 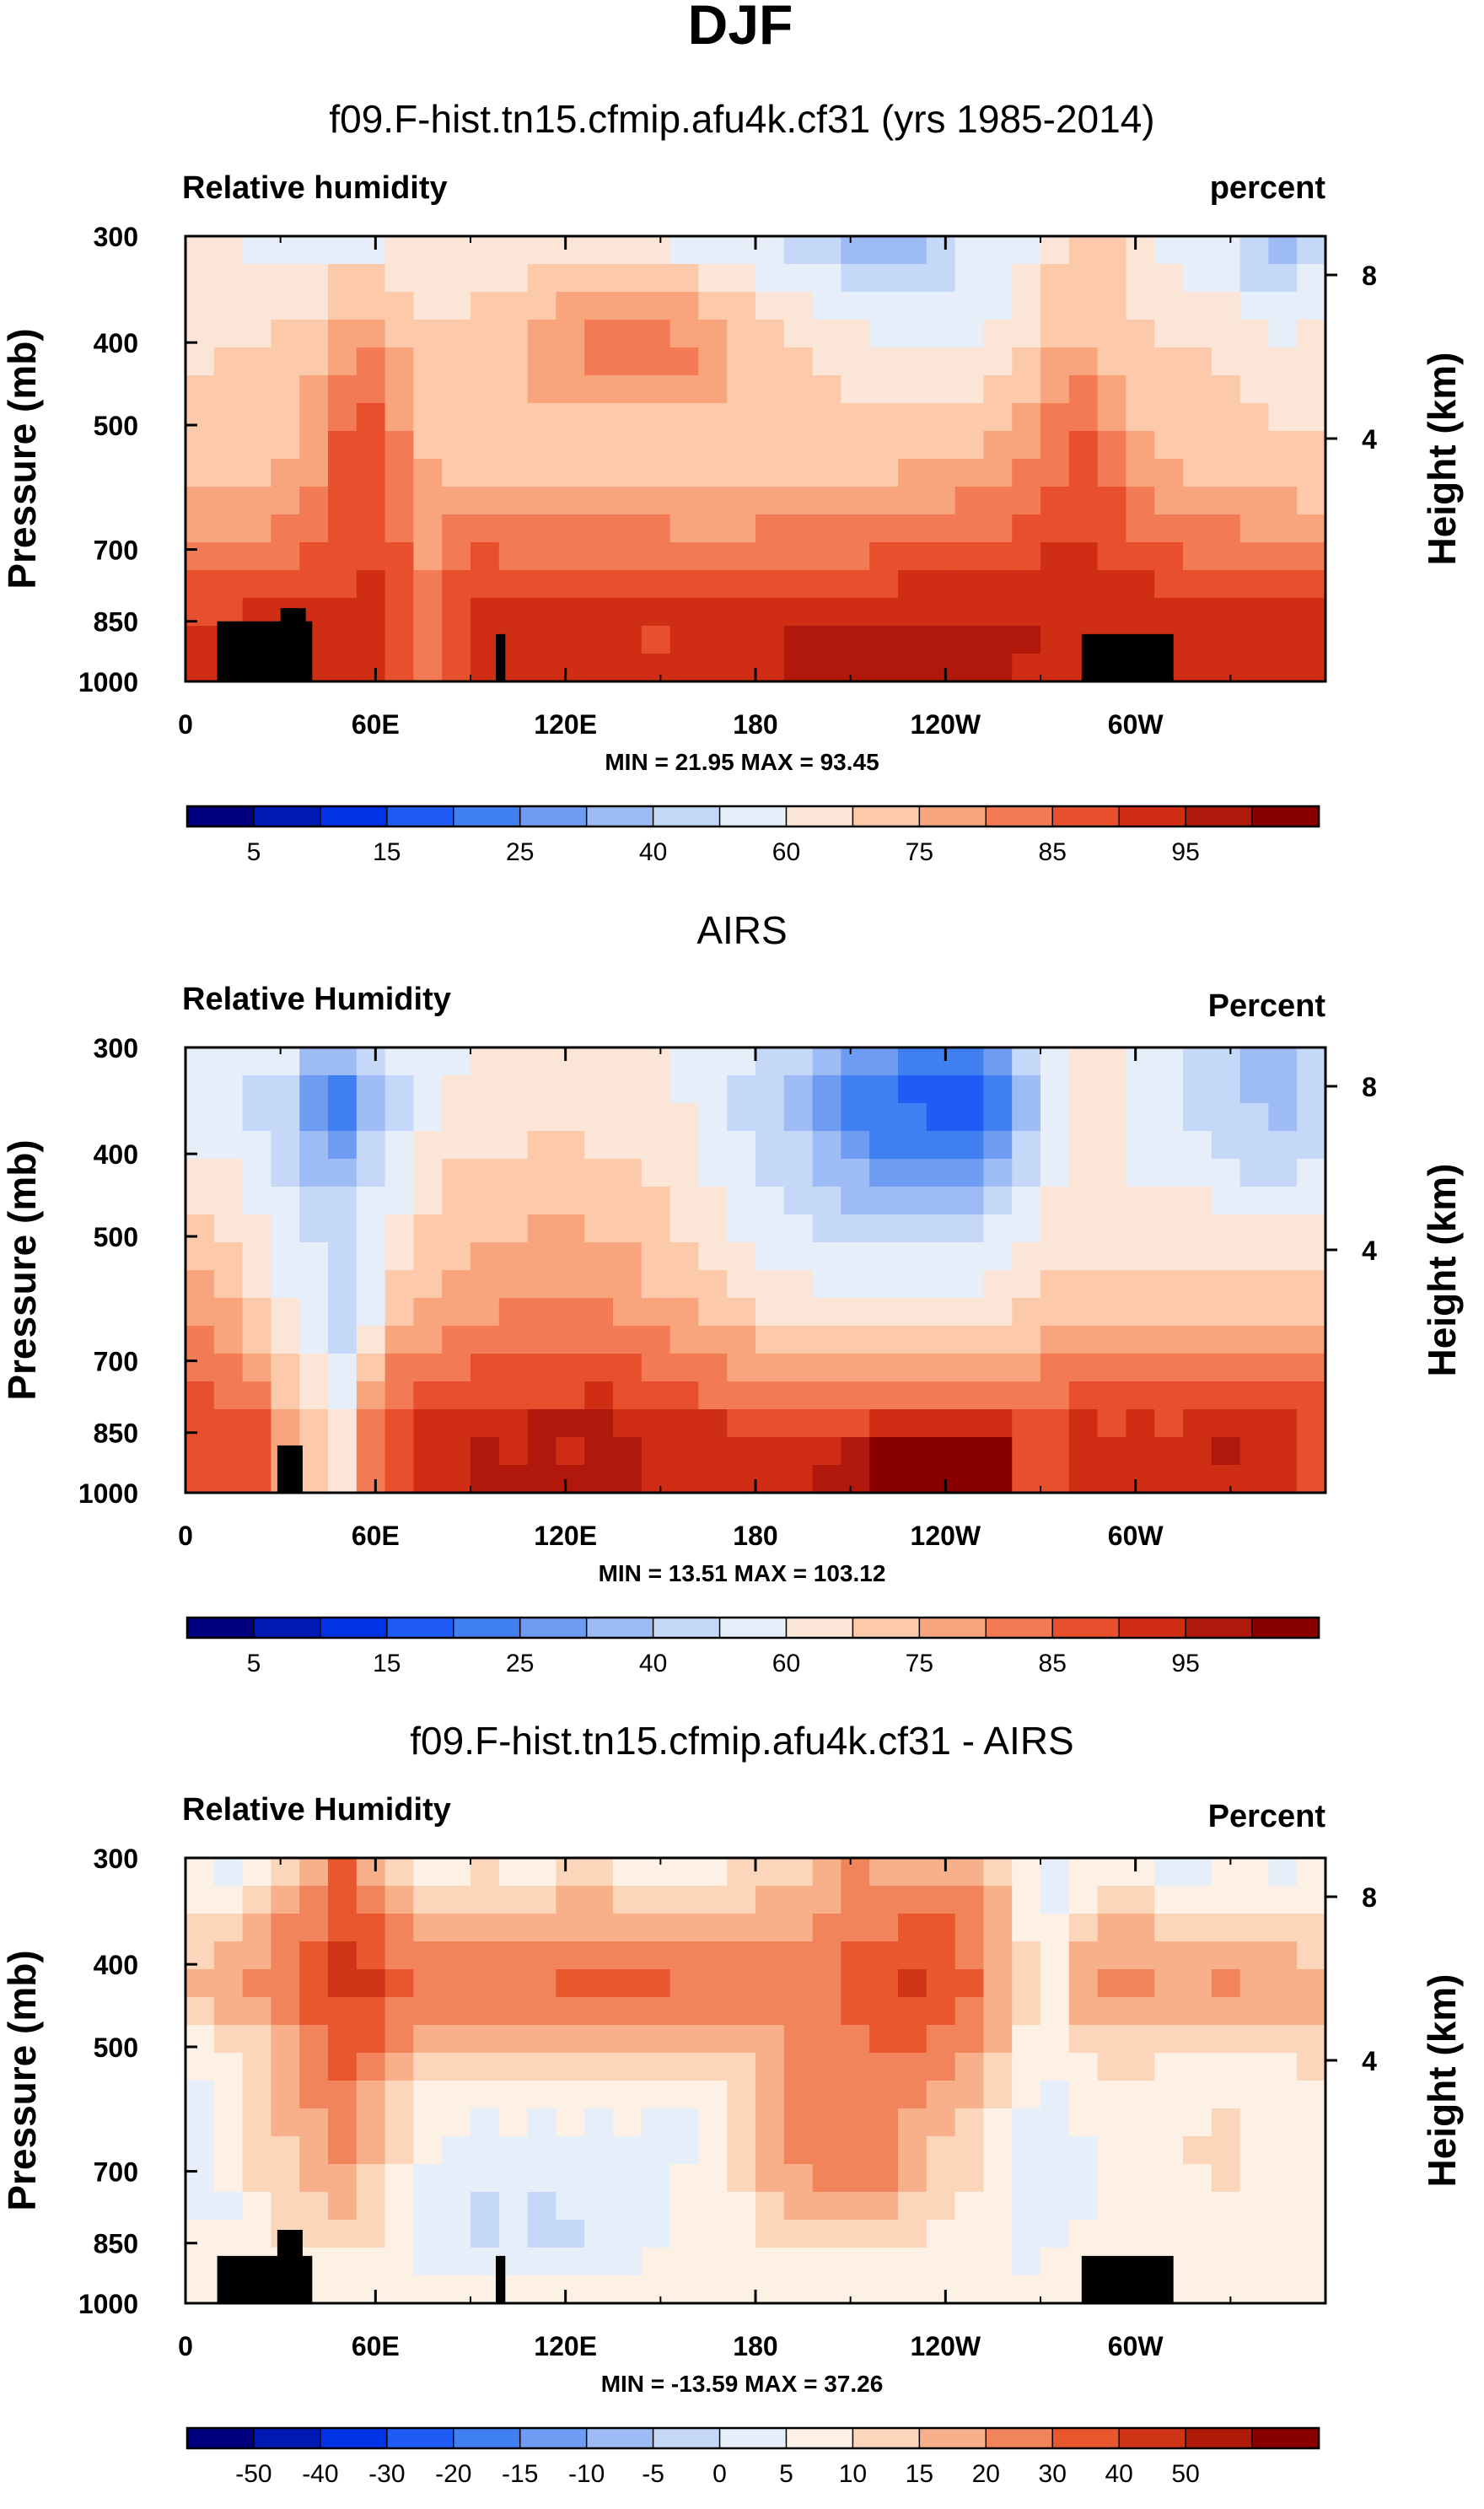 What do you see at coordinates (786, 852) in the screenshot?
I see `colorbar-label: 60` at bounding box center [786, 852].